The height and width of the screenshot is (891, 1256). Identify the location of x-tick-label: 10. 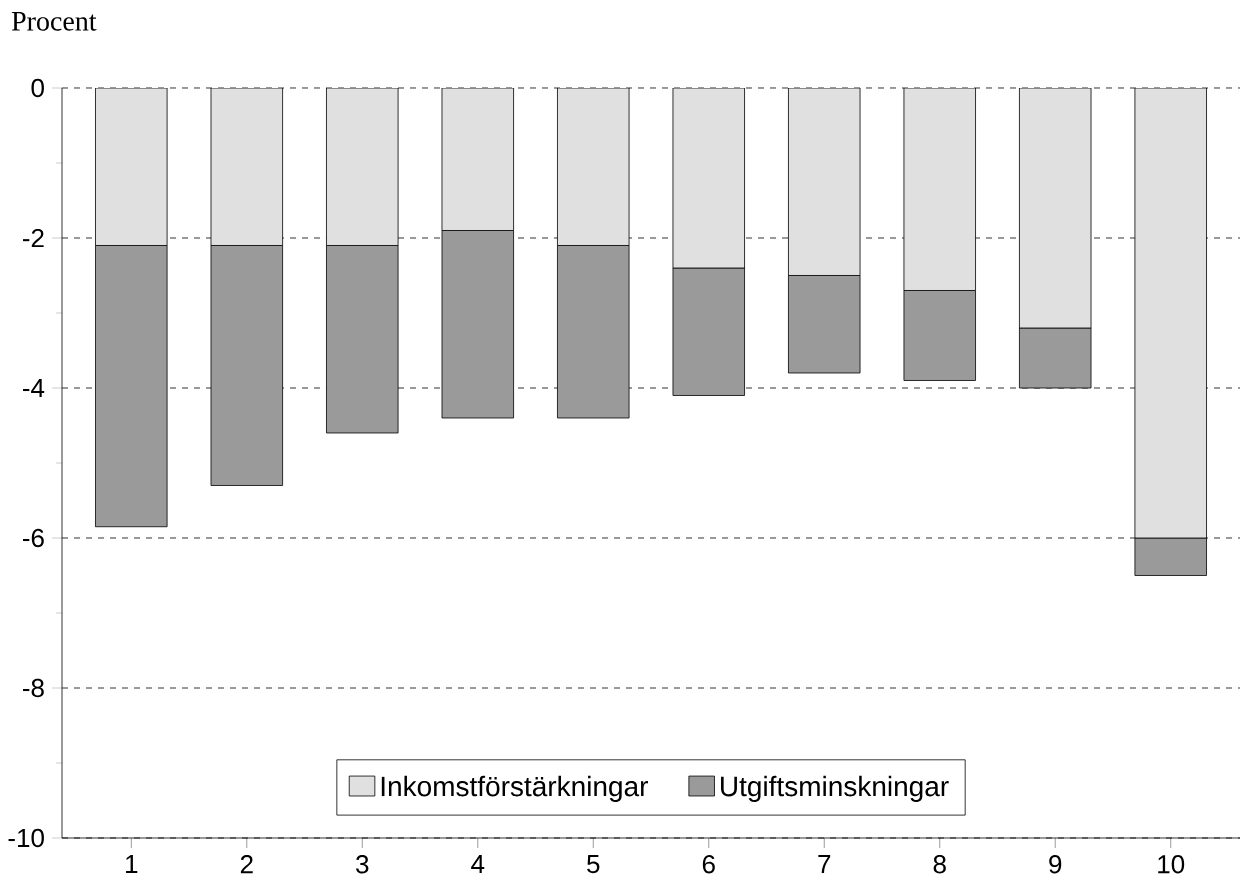
(1171, 864).